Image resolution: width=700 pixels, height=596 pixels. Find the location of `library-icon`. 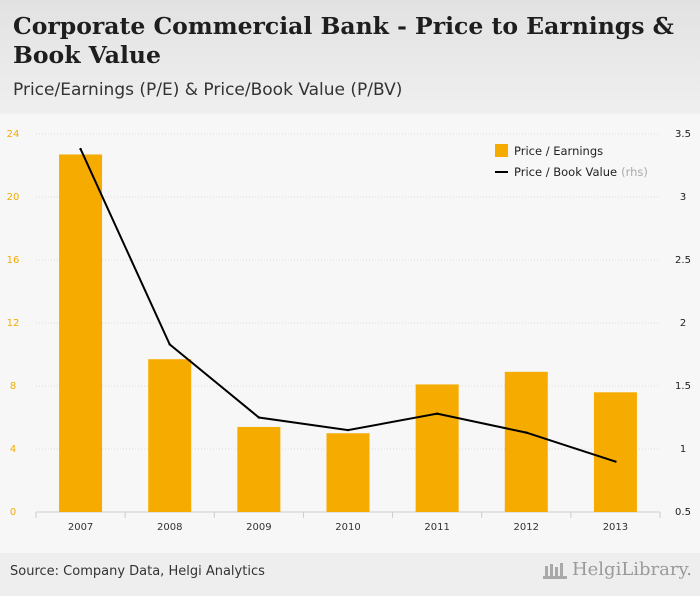

library-icon is located at coordinates (554, 570).